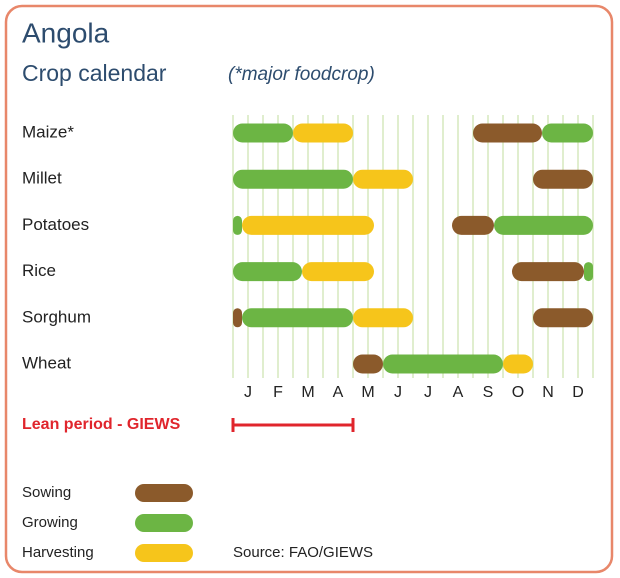 The image size is (620, 578). I want to click on x-tick-label: D, so click(578, 392).